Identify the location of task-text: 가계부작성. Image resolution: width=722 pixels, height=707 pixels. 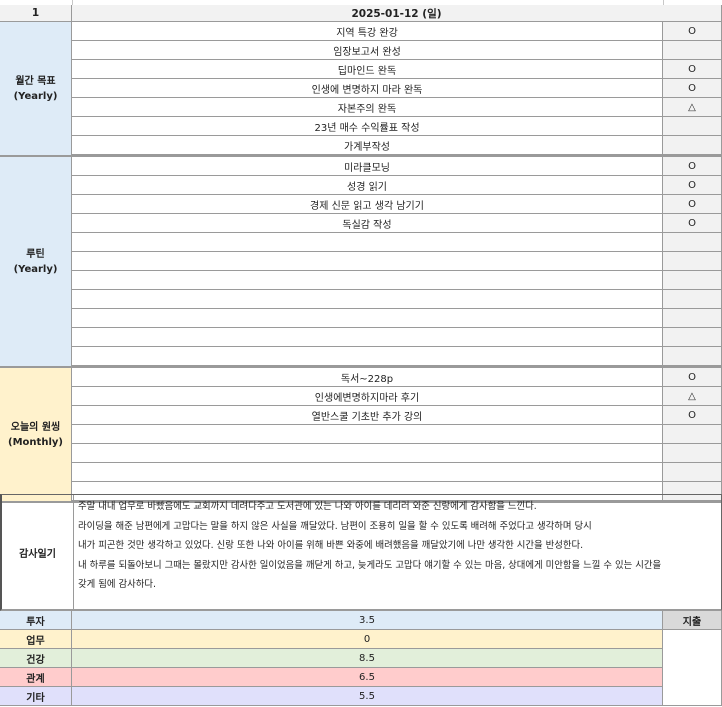
(367, 145).